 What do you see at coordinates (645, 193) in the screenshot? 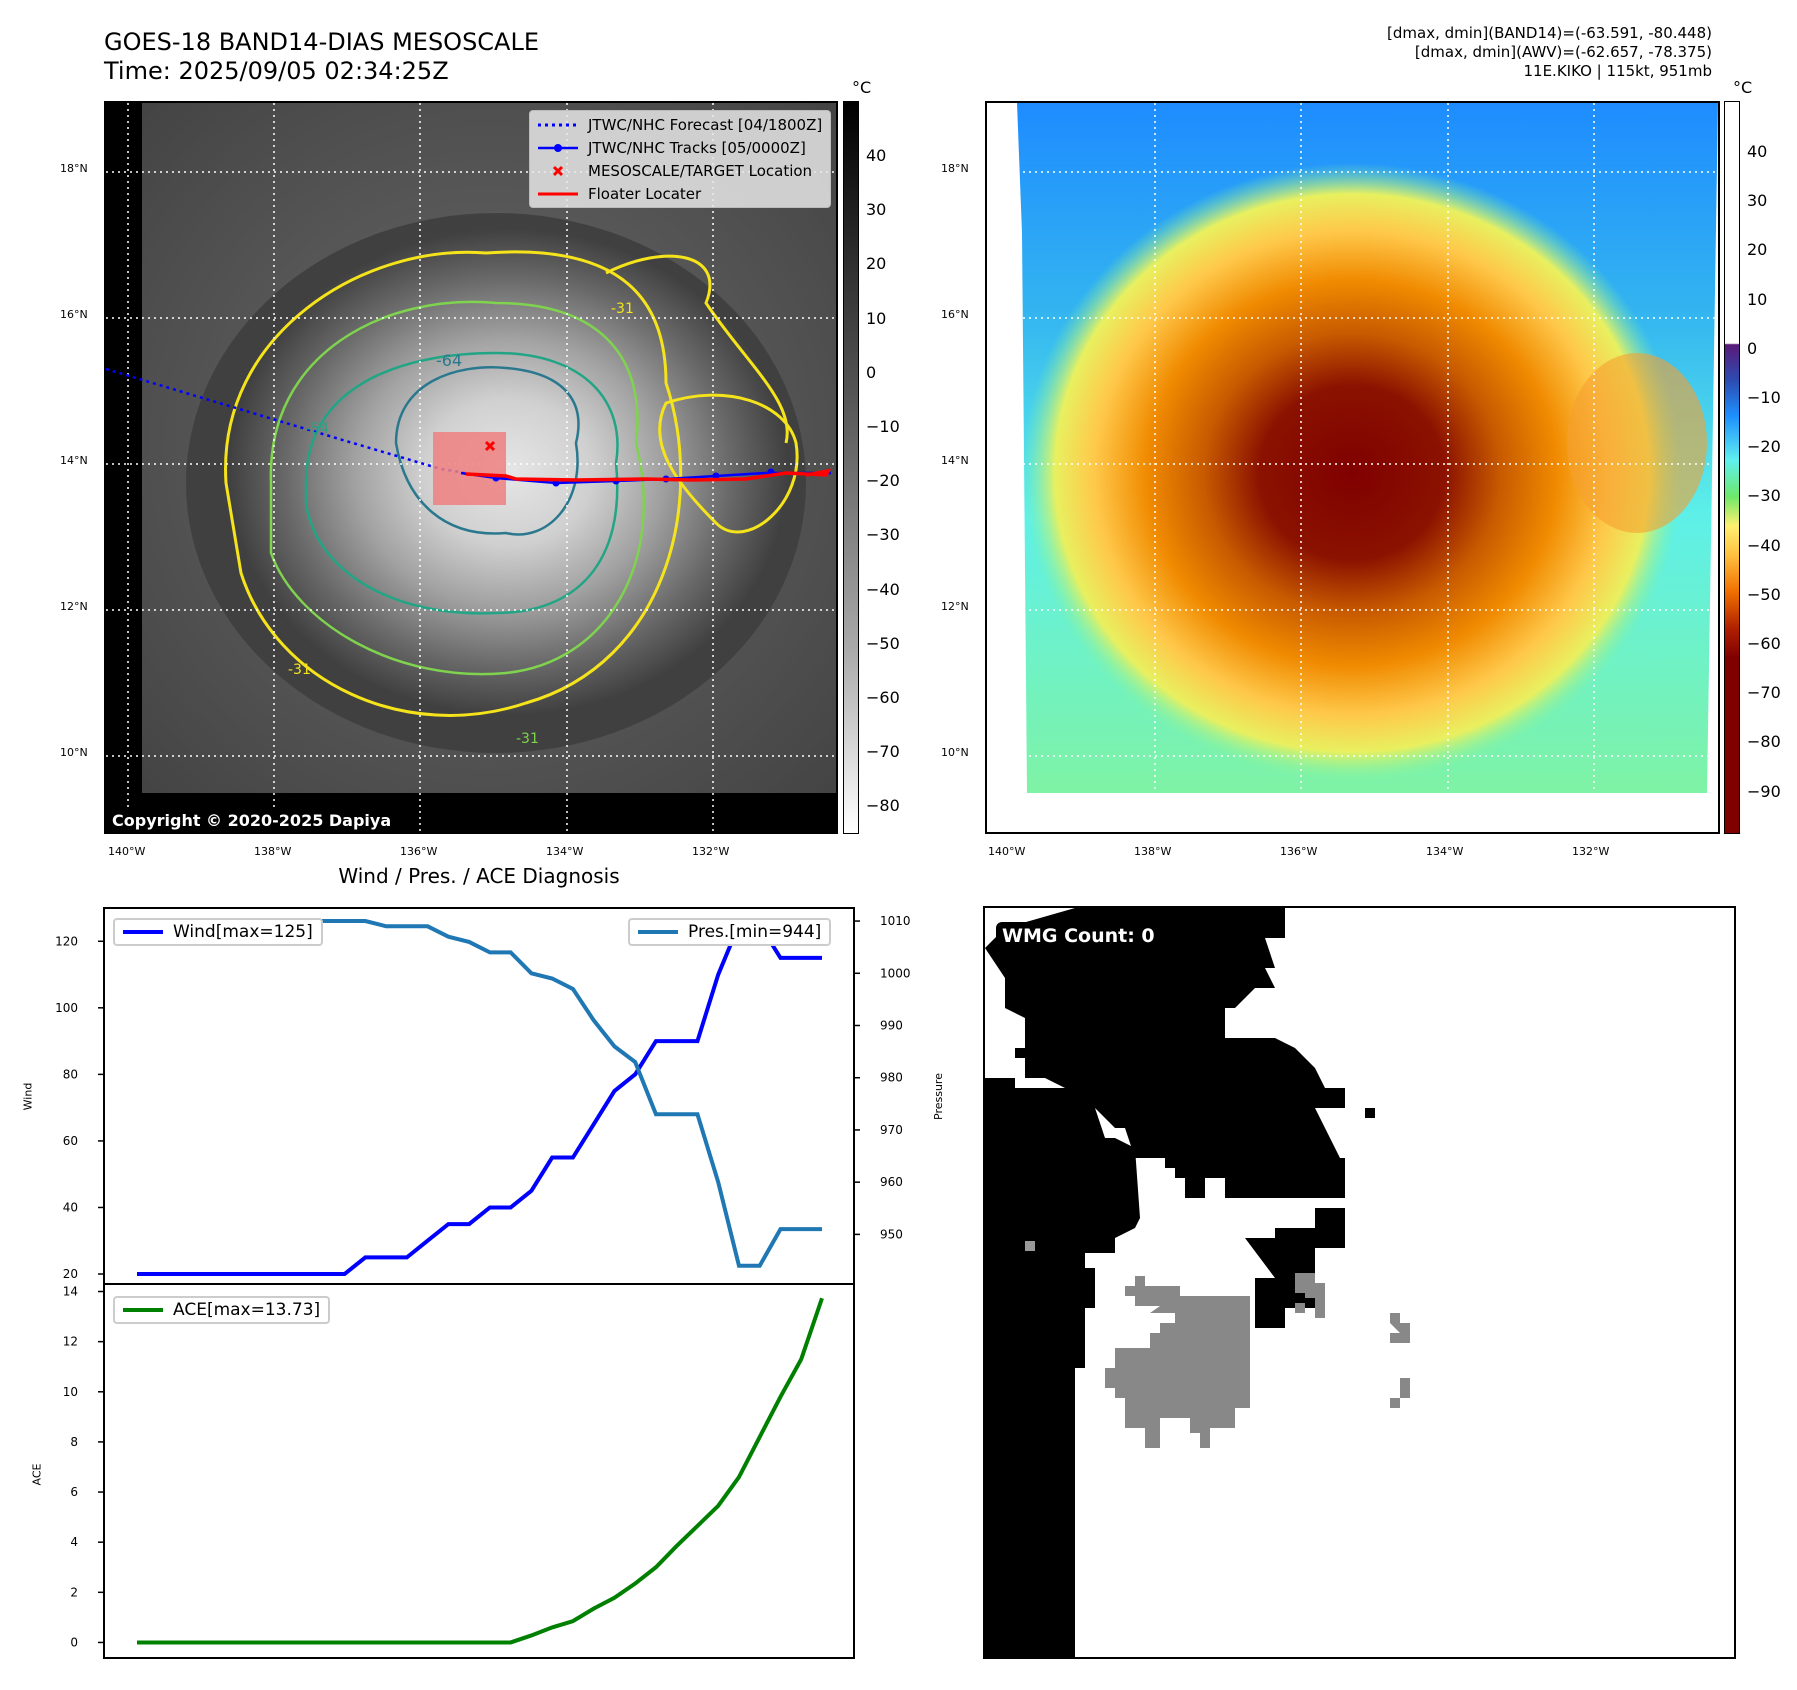
I see `legend-label: Floater Locater` at bounding box center [645, 193].